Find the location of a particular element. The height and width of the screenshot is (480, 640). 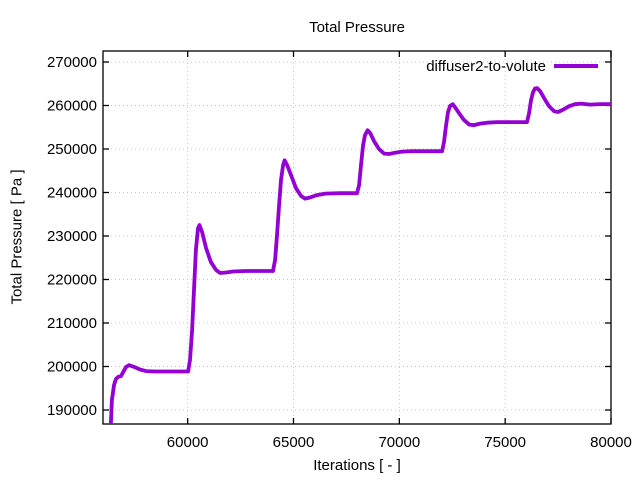

x-axis-label: Iterations [ - ] is located at coordinates (357, 465).